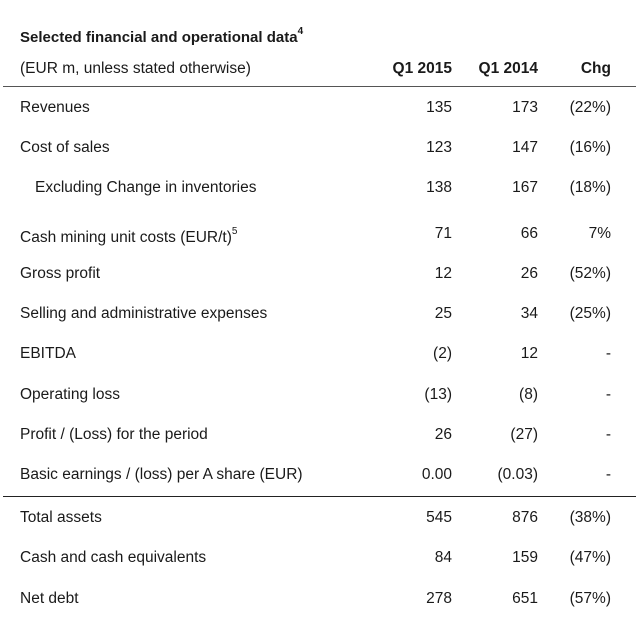 The height and width of the screenshot is (628, 640). Describe the element at coordinates (320, 235) in the screenshot. I see `table-row-cash-mining-unit-costs: Cash mining unit costs (EUR/t)5 71 66 7%` at that location.